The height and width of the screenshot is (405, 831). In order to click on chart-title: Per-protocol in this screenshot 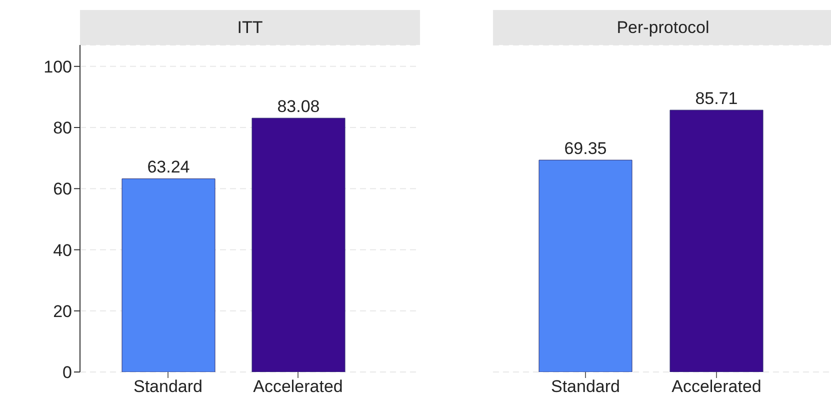, I will do `click(662, 27)`.